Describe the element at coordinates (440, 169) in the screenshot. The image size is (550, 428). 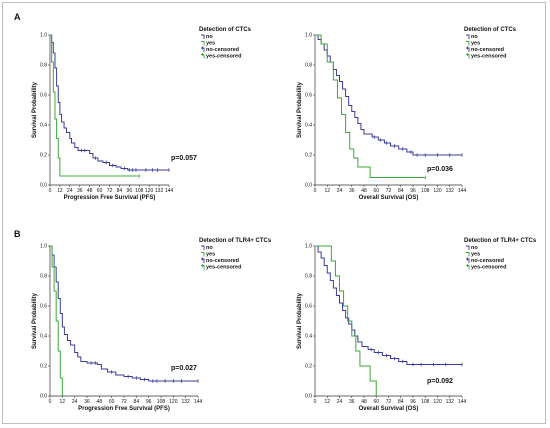
I see `p-value-label: p=0.036` at that location.